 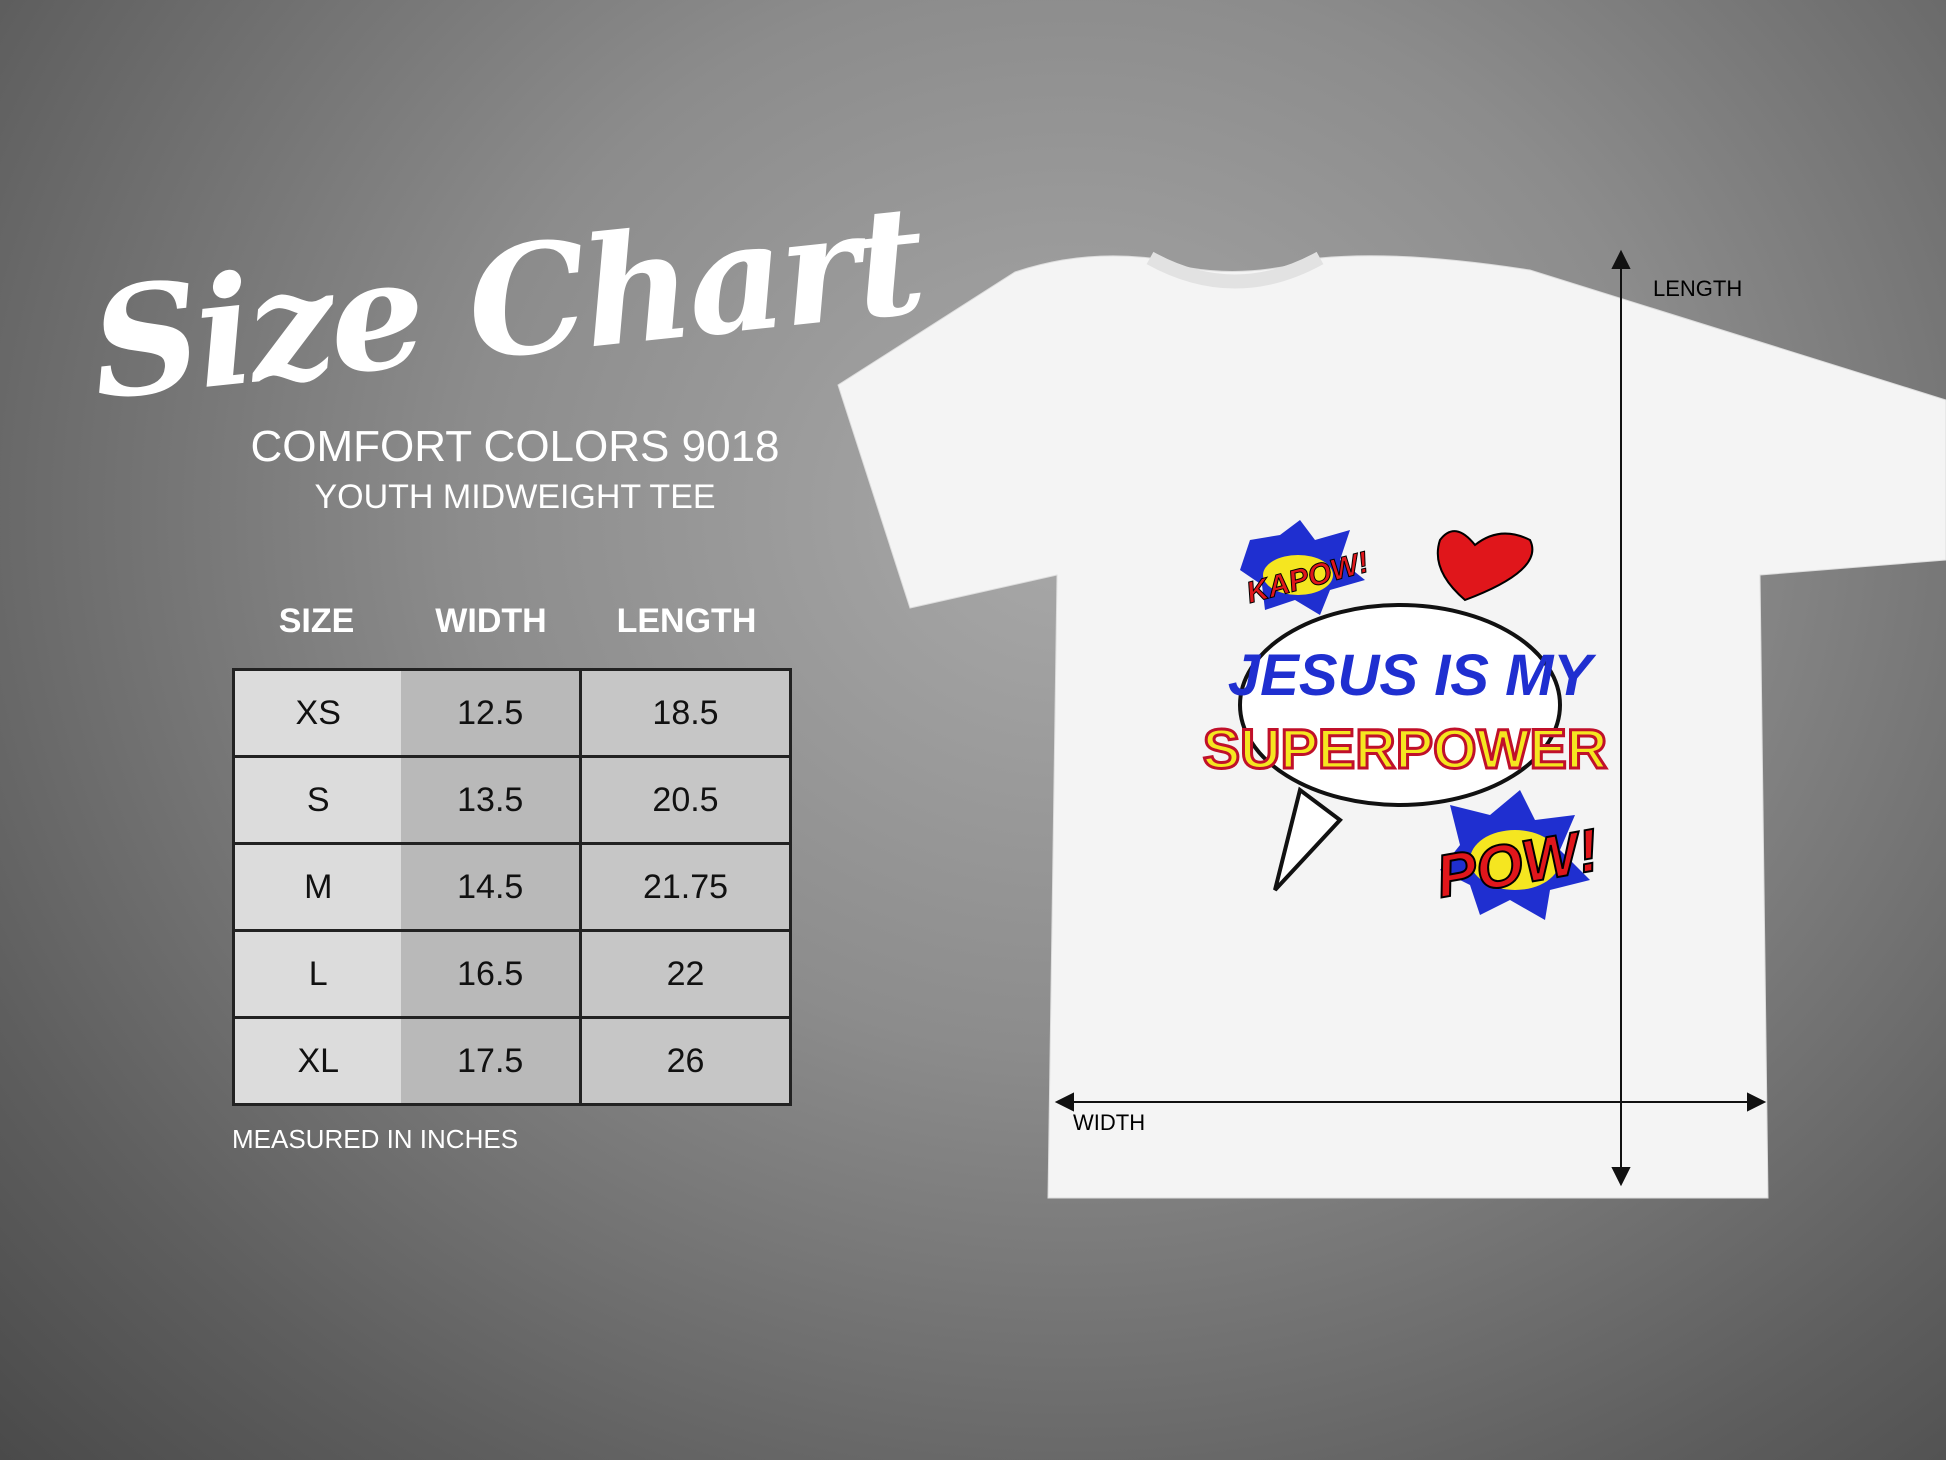 What do you see at coordinates (1621, 718) in the screenshot?
I see `length-arrow` at bounding box center [1621, 718].